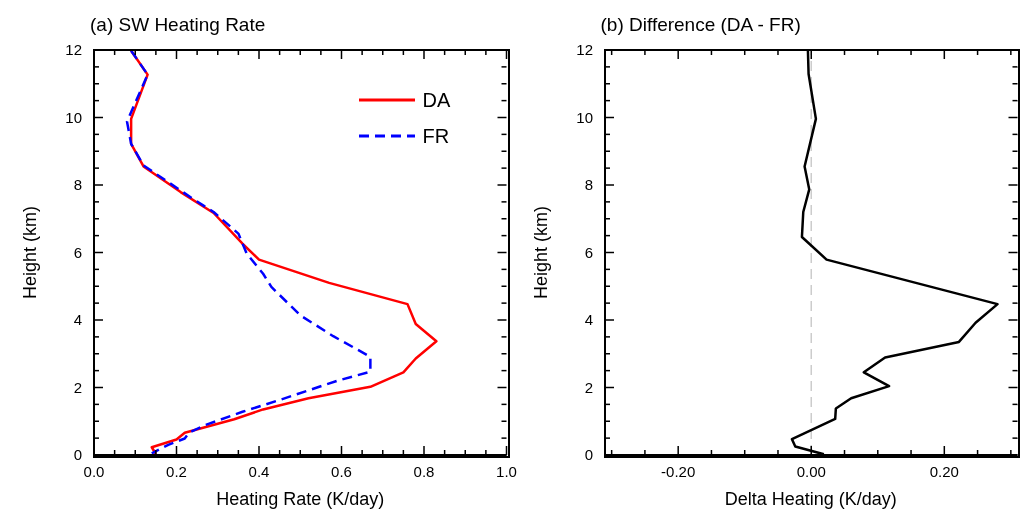  What do you see at coordinates (300, 499) in the screenshot?
I see `x-axis-title: Heating Rate (K/day)` at bounding box center [300, 499].